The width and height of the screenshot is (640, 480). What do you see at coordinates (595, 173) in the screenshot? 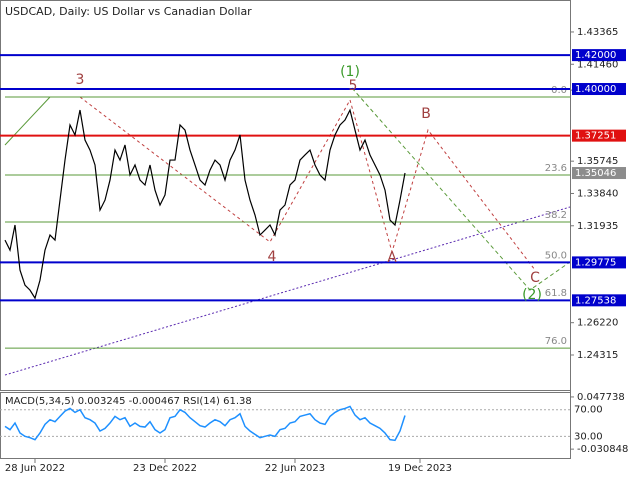
I see `last-price-label: 1.35046` at bounding box center [595, 173].